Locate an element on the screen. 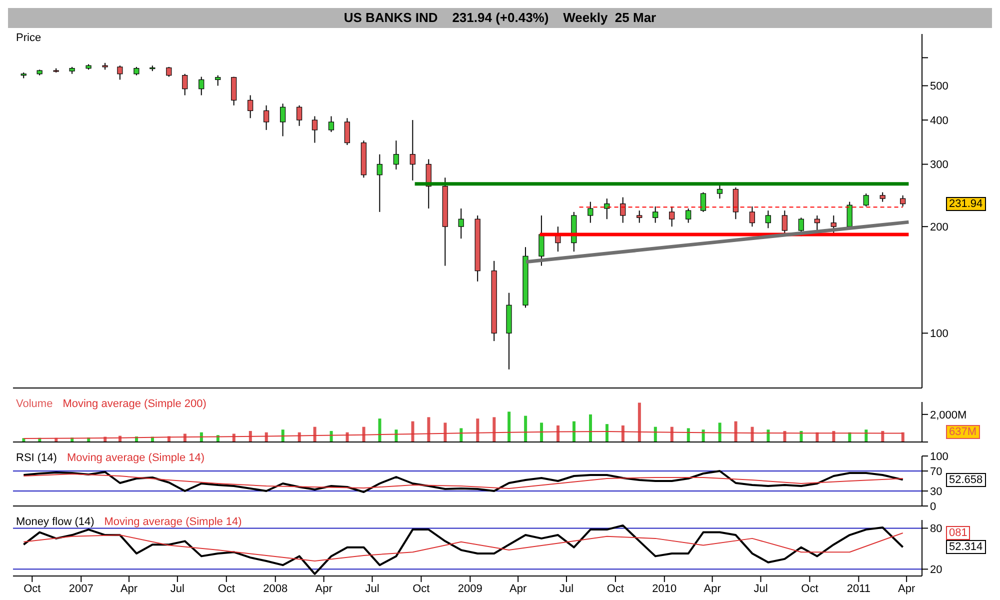 The height and width of the screenshot is (600, 1000). text: 231.94 is located at coordinates (966, 203).